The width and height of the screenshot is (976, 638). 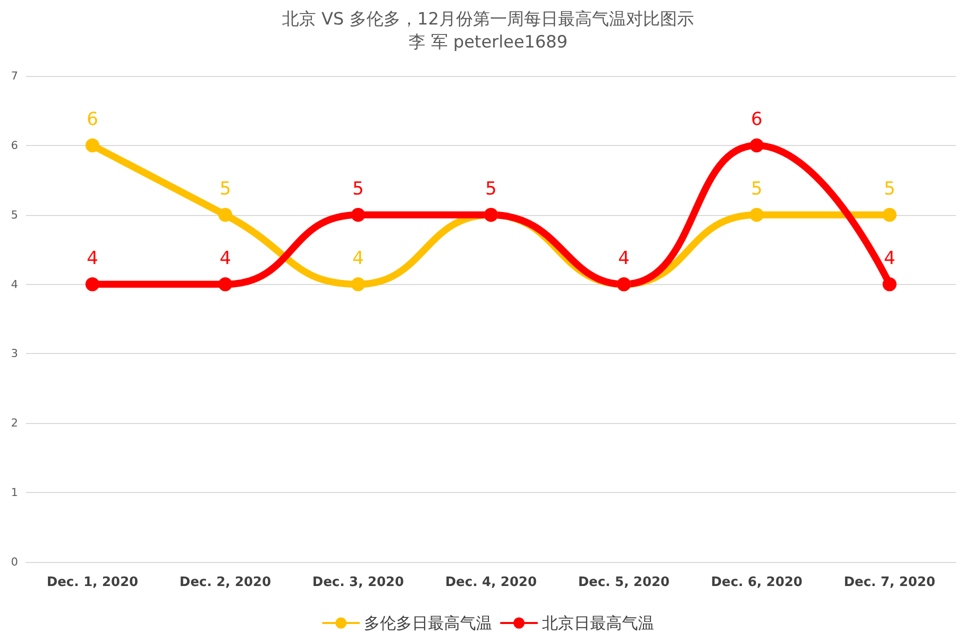 I want to click on x-tick-label: Dec. 1, 2020, so click(x=92, y=582).